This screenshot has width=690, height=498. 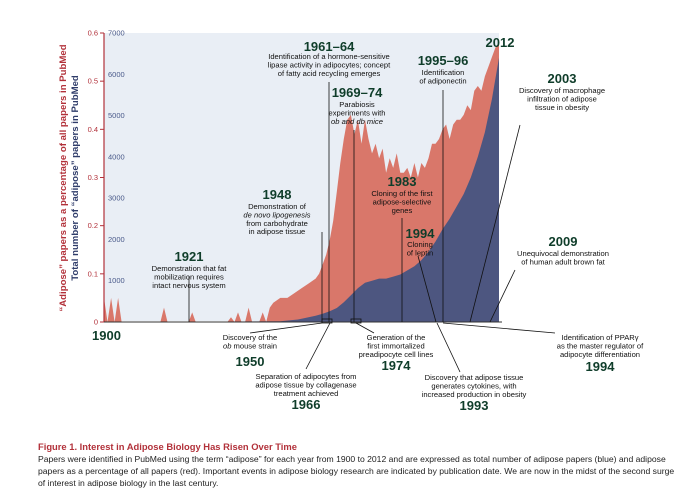 I want to click on event-year-above: 2003, so click(x=562, y=78).